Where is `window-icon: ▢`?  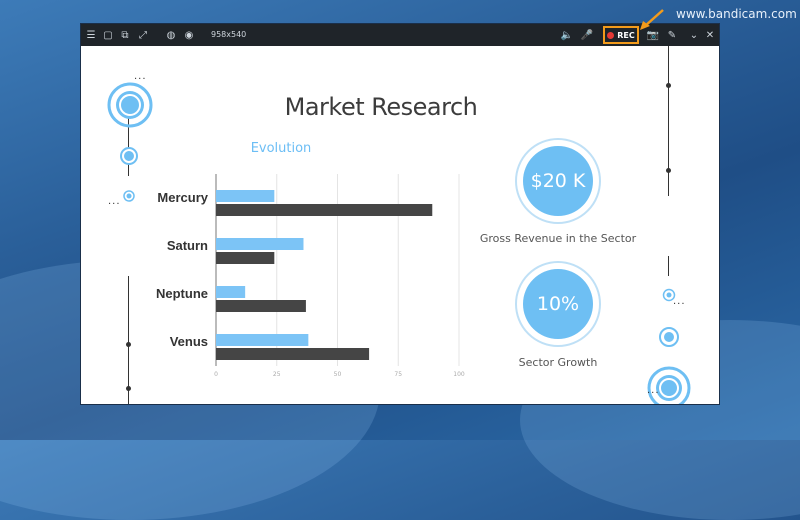 window-icon: ▢ is located at coordinates (108, 35).